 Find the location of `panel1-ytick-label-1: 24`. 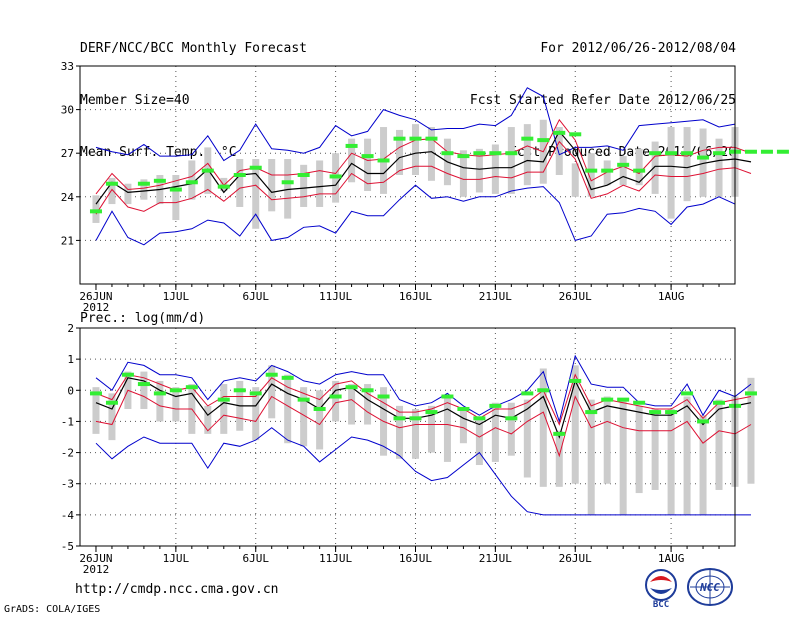

panel1-ytick-label-1: 24 is located at coordinates (68, 197).